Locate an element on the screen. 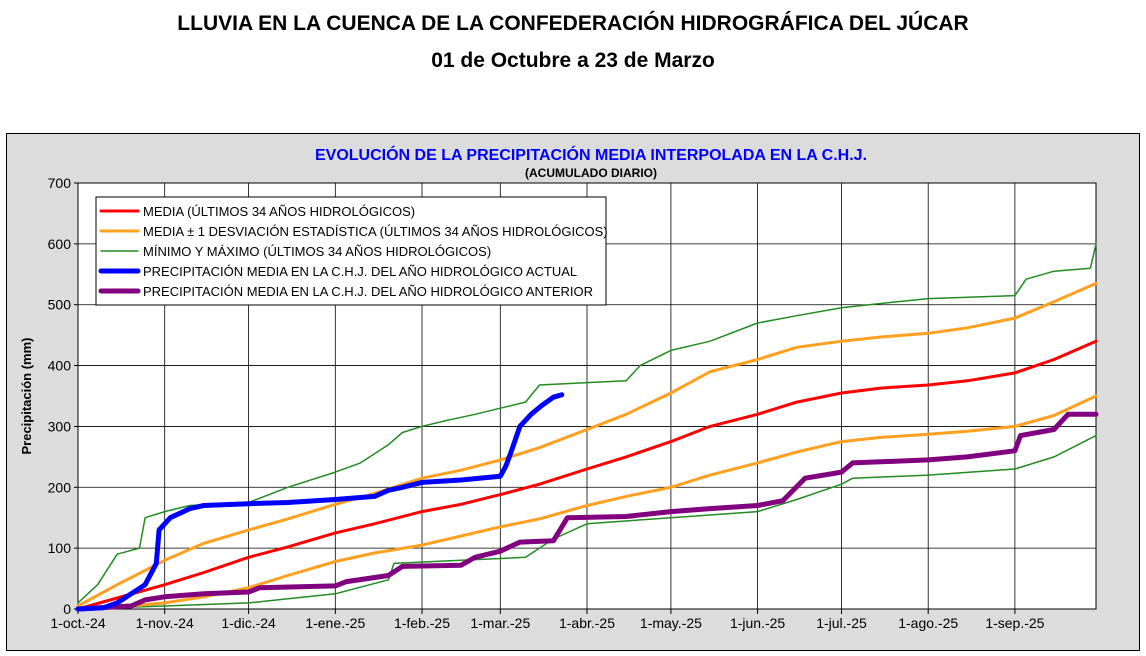 The image size is (1146, 656). x-tick-label: 1-jul.-25 is located at coordinates (841, 623).